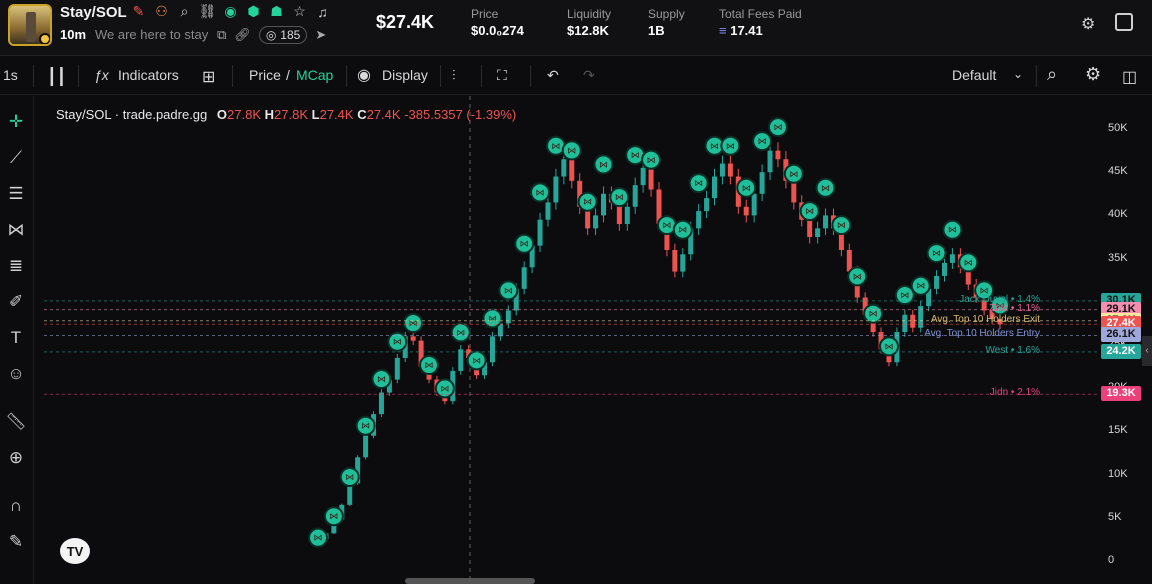 The height and width of the screenshot is (584, 1152). Describe the element at coordinates (16, 457) in the screenshot. I see `zoom-in-icon: ⊕` at that location.